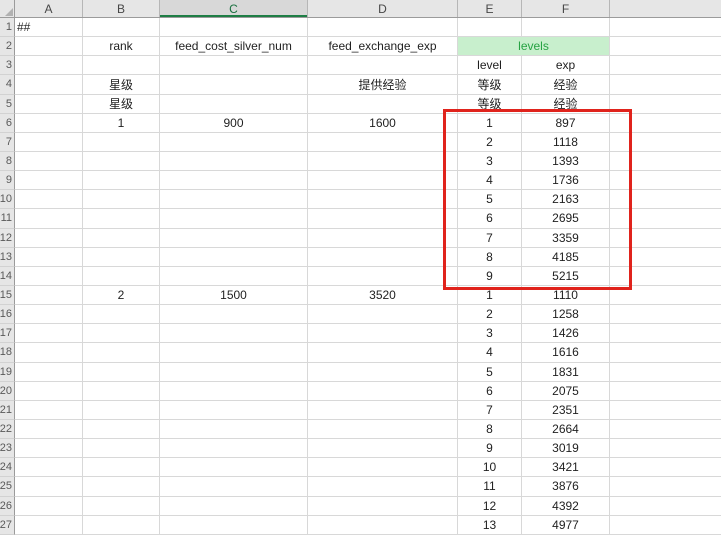 Image resolution: width=721 pixels, height=535 pixels. What do you see at coordinates (49, 181) in the screenshot?
I see `cell-A9` at bounding box center [49, 181].